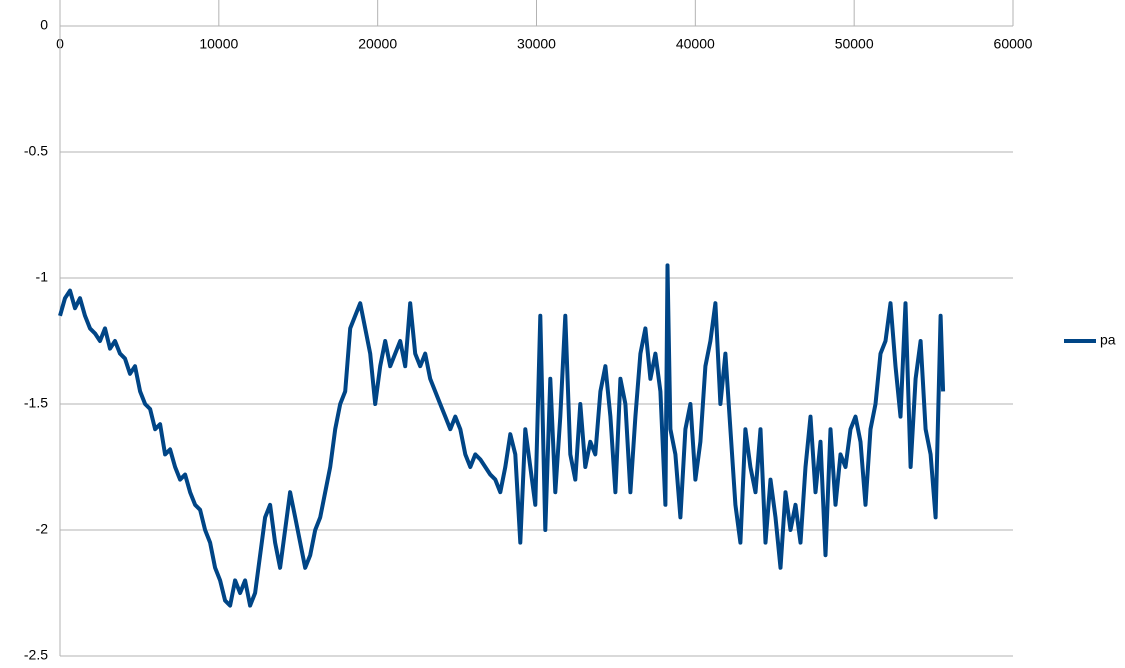 This screenshot has height=668, width=1125. I want to click on x-tick-label: 40000, so click(695, 44).